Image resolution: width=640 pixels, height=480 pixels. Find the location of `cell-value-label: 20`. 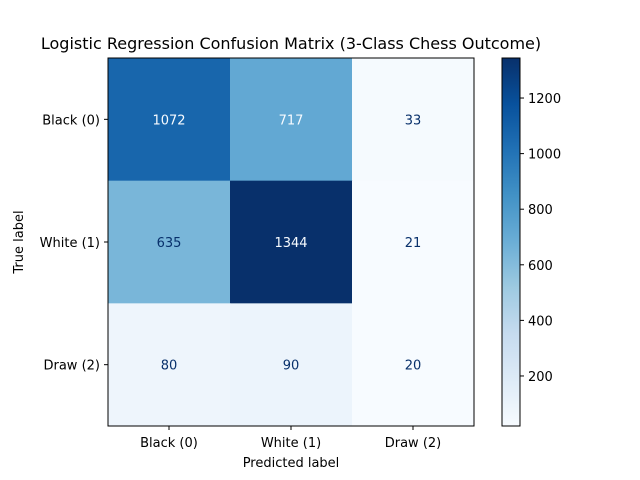

cell-value-label: 20 is located at coordinates (413, 366).